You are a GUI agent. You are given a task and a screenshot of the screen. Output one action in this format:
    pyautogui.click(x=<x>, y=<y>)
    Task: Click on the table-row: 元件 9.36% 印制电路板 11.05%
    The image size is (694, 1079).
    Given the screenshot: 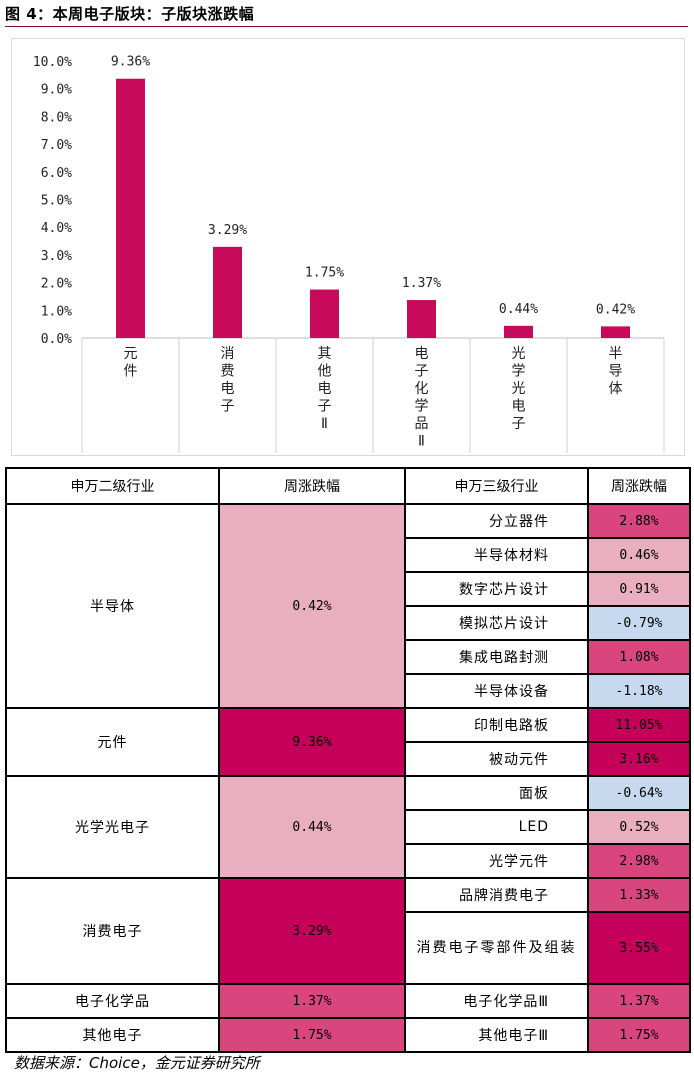 What is the action you would take?
    pyautogui.click(x=348, y=742)
    